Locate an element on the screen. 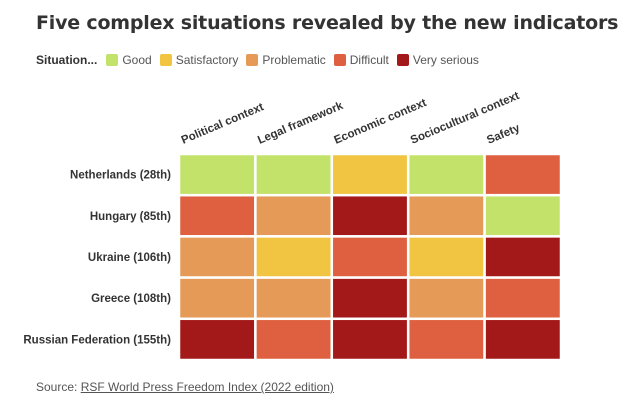 This screenshot has height=416, width=620. column-label-legal-framework: Legal framework is located at coordinates (300, 123).